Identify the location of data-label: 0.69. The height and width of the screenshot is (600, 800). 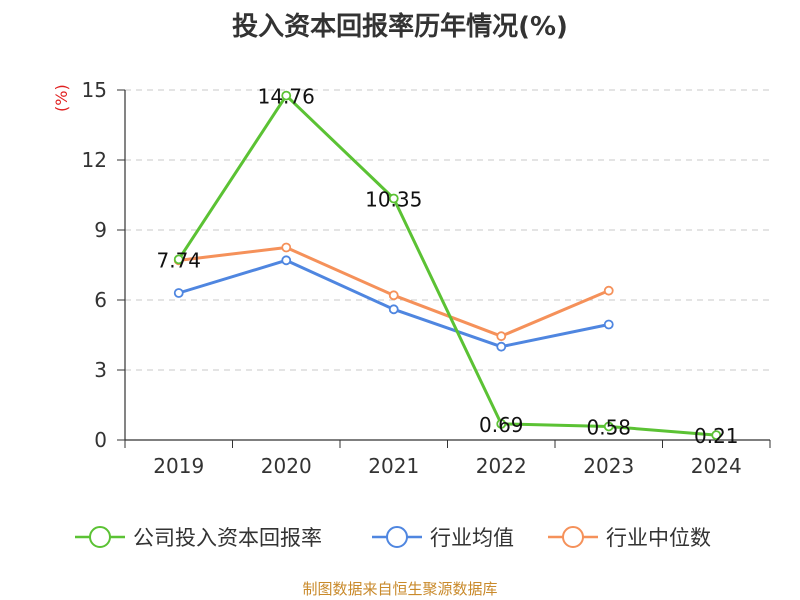
(501, 425).